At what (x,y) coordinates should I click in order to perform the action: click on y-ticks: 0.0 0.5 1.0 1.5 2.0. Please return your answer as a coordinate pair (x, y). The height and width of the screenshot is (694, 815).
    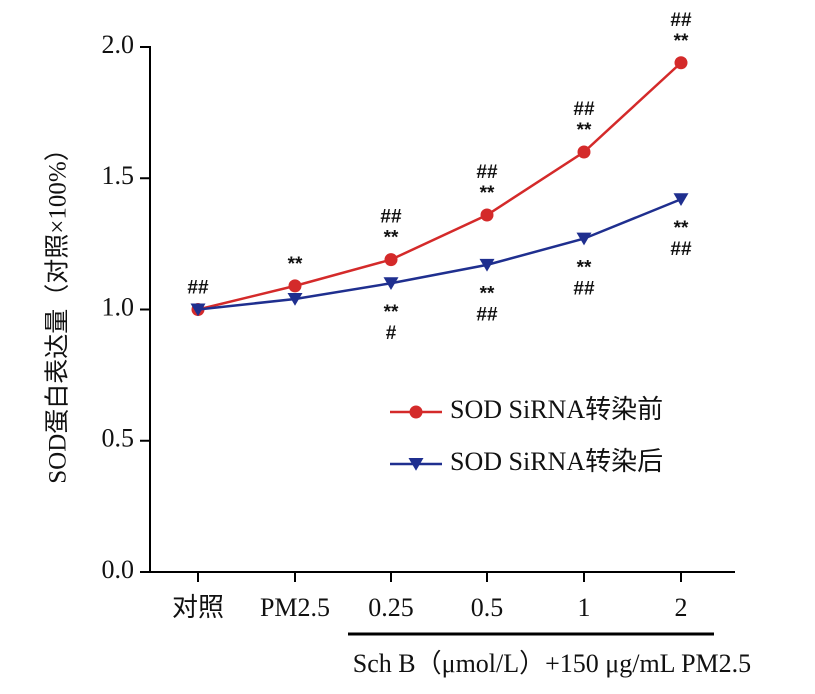
    Looking at the image, I should click on (126, 307).